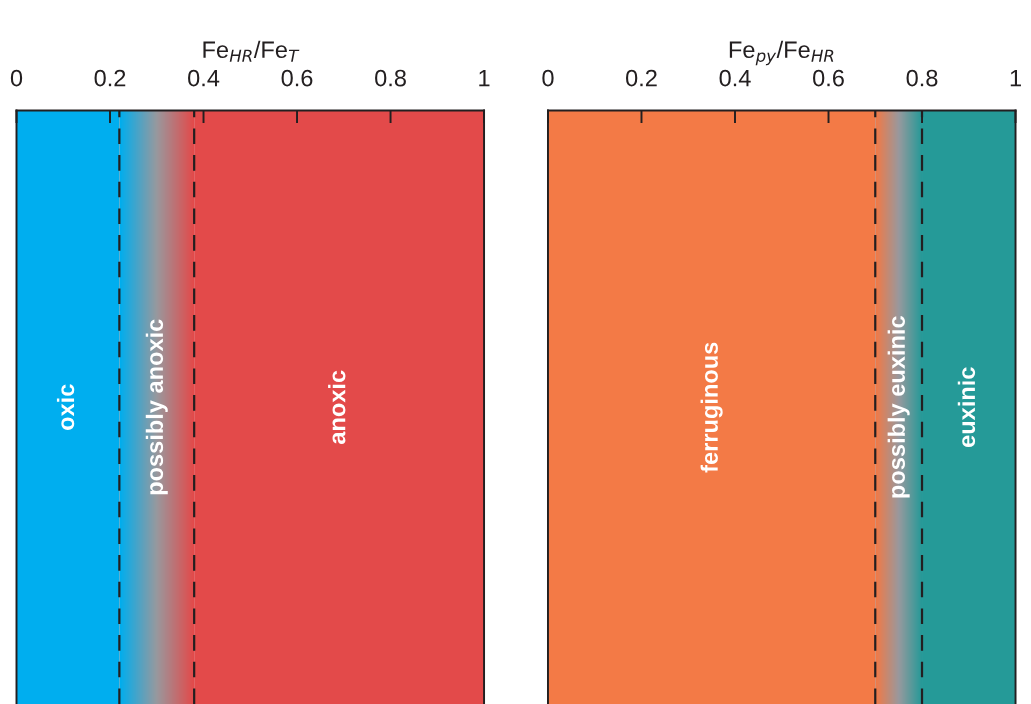 The height and width of the screenshot is (704, 1031). I want to click on series-label: anoxic, so click(337, 407).